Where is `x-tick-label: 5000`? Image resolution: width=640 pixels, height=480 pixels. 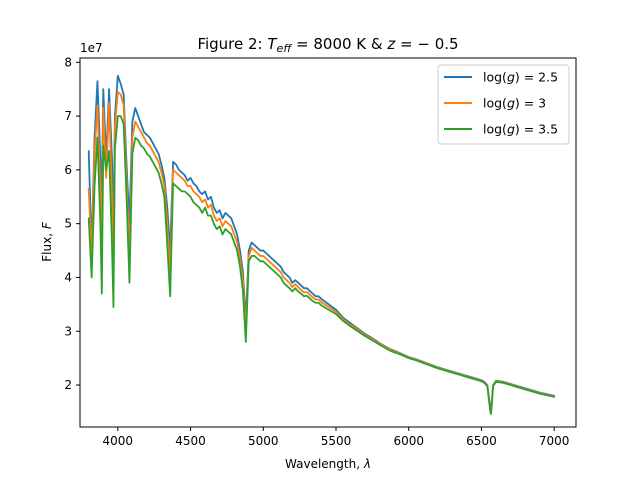
x-tick-label: 5000 is located at coordinates (263, 441).